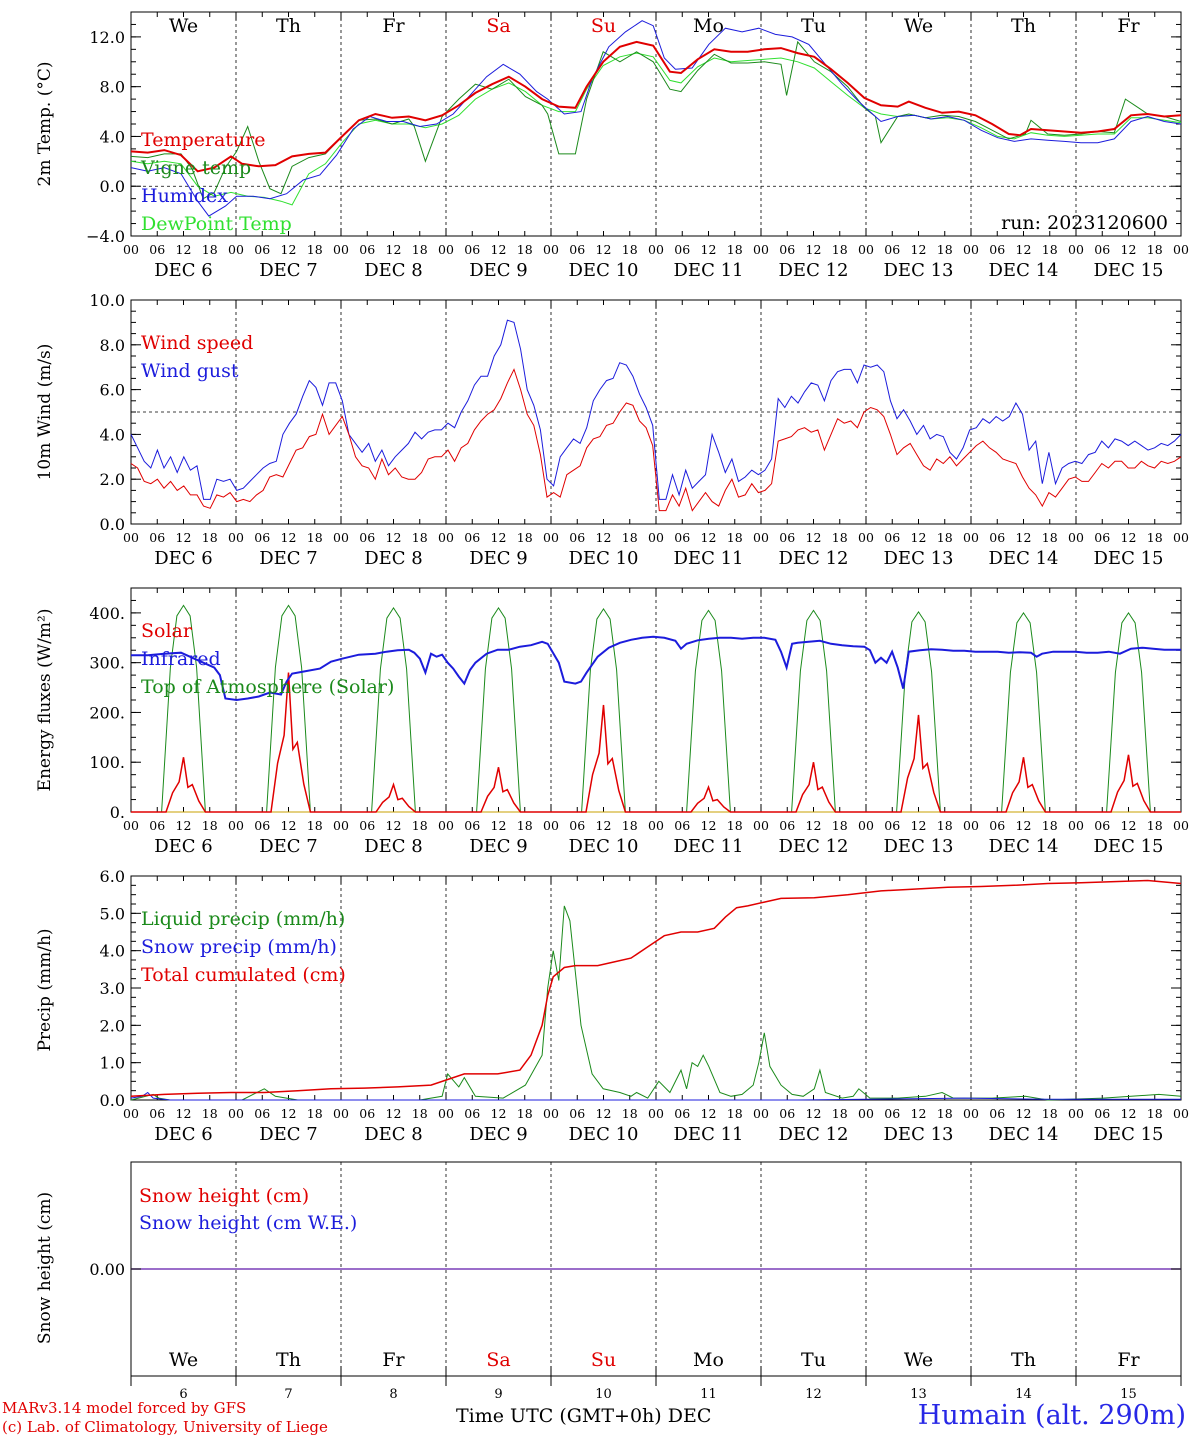 The width and height of the screenshot is (1194, 1440). I want to click on series-line-humidex, so click(656, 118).